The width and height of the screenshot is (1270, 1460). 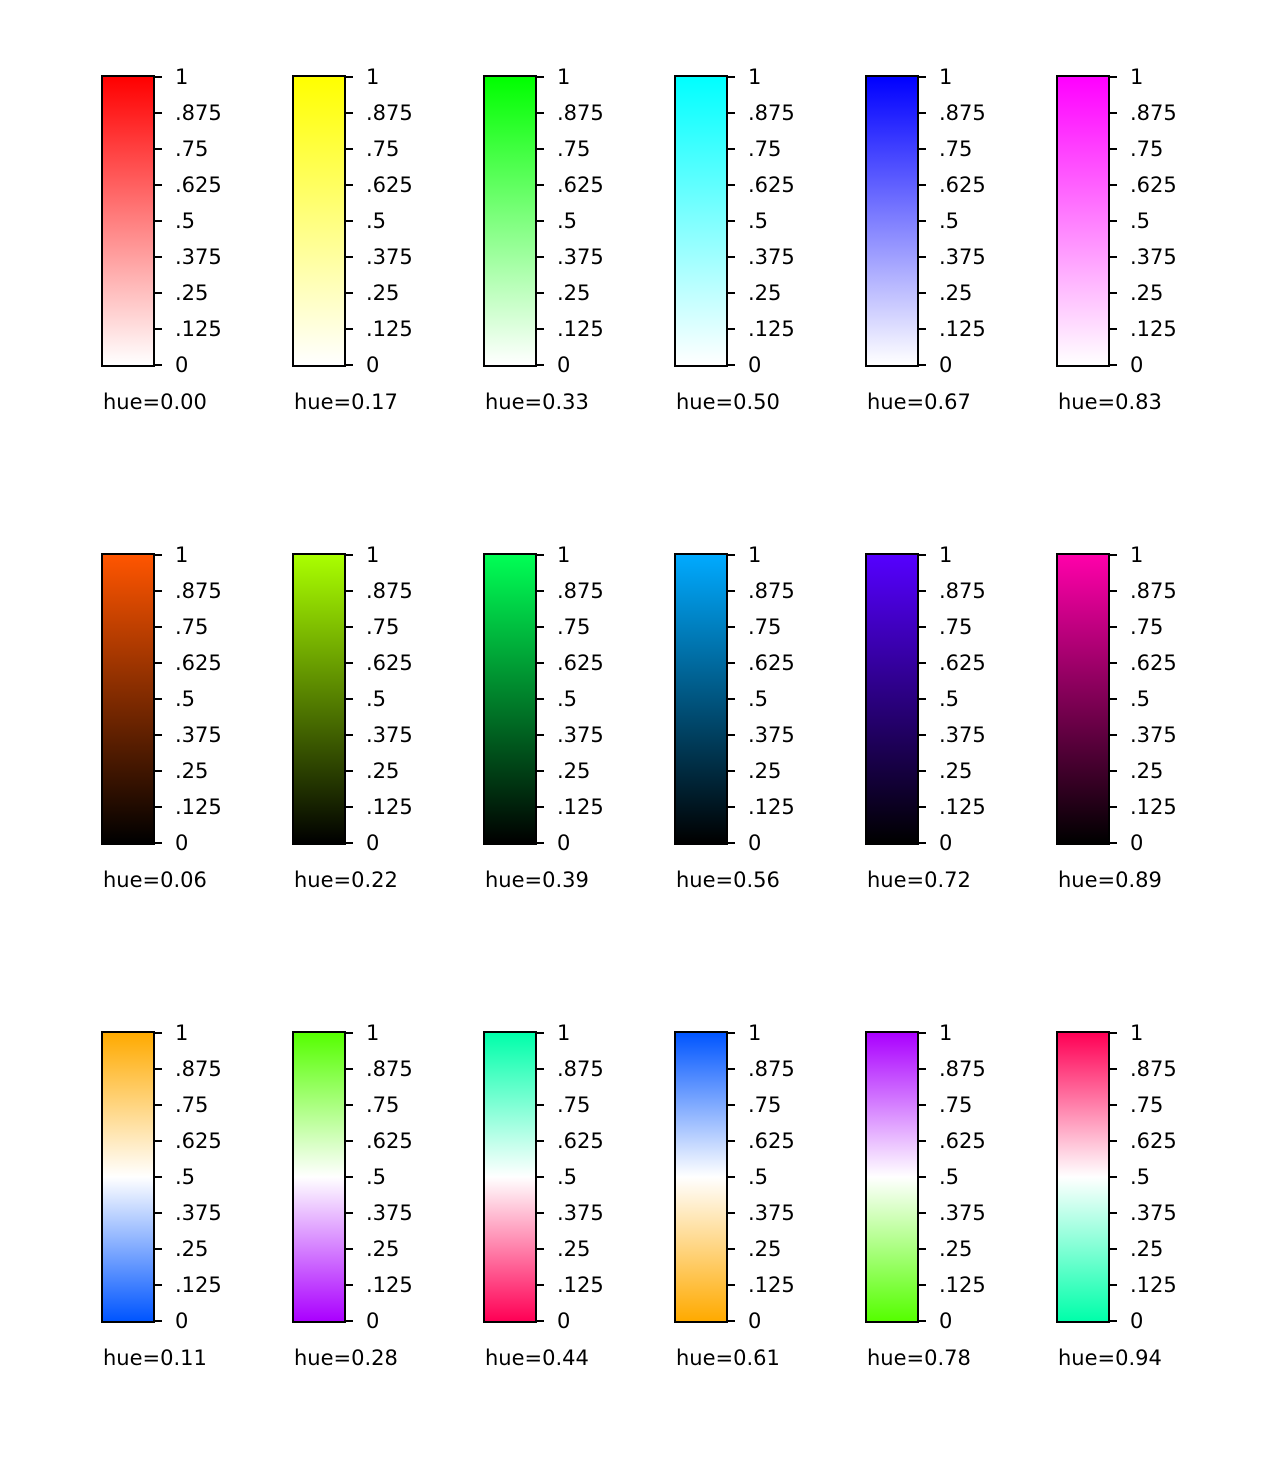 What do you see at coordinates (754, 733) in the screenshot?
I see `colorbar-panel: 1 .875 .75 .625 .5 .375 .25 .125 0 hue=0.56` at bounding box center [754, 733].